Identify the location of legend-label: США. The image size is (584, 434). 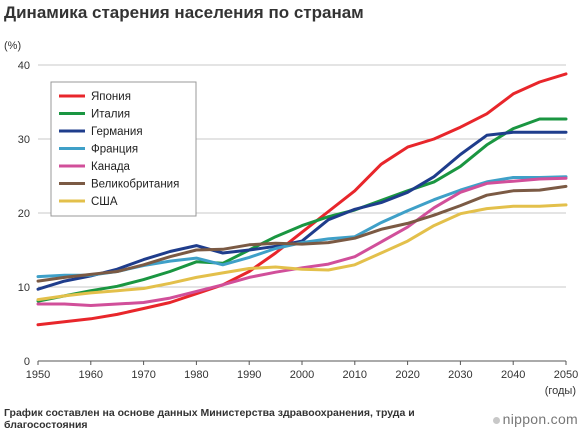
(104, 202).